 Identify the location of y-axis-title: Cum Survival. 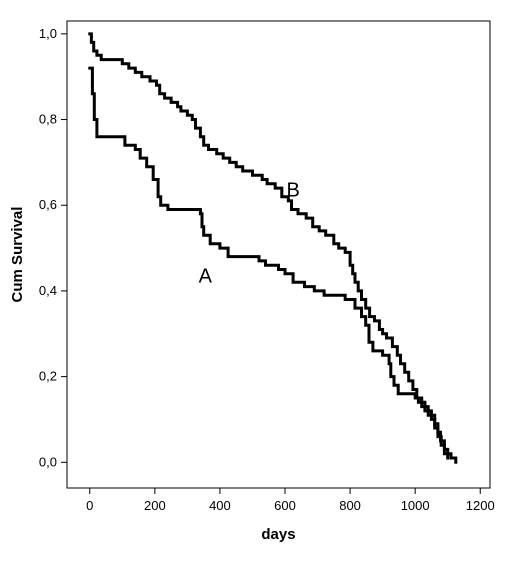
(17, 255).